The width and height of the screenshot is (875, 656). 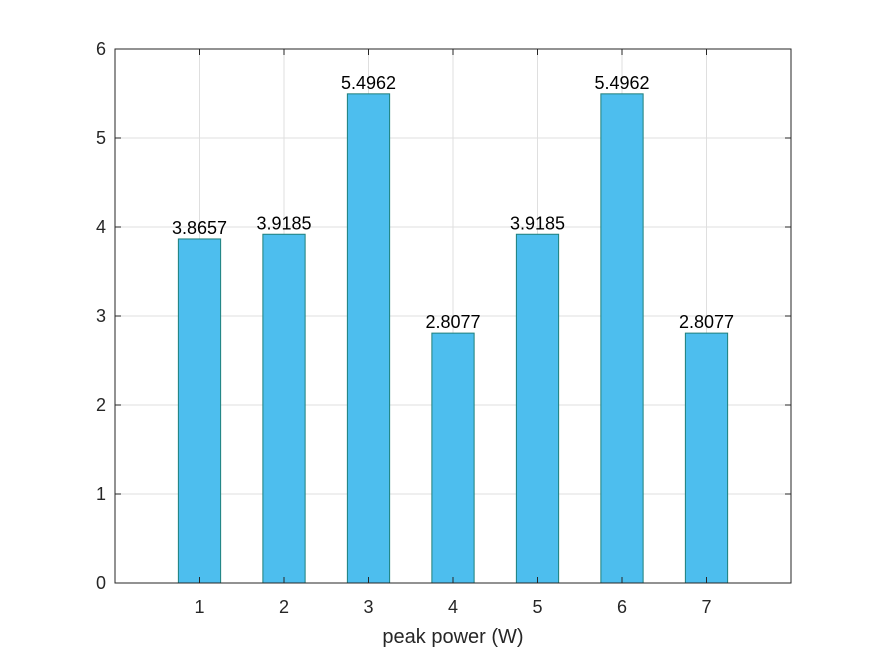 What do you see at coordinates (453, 607) in the screenshot?
I see `x-tick-label: 4` at bounding box center [453, 607].